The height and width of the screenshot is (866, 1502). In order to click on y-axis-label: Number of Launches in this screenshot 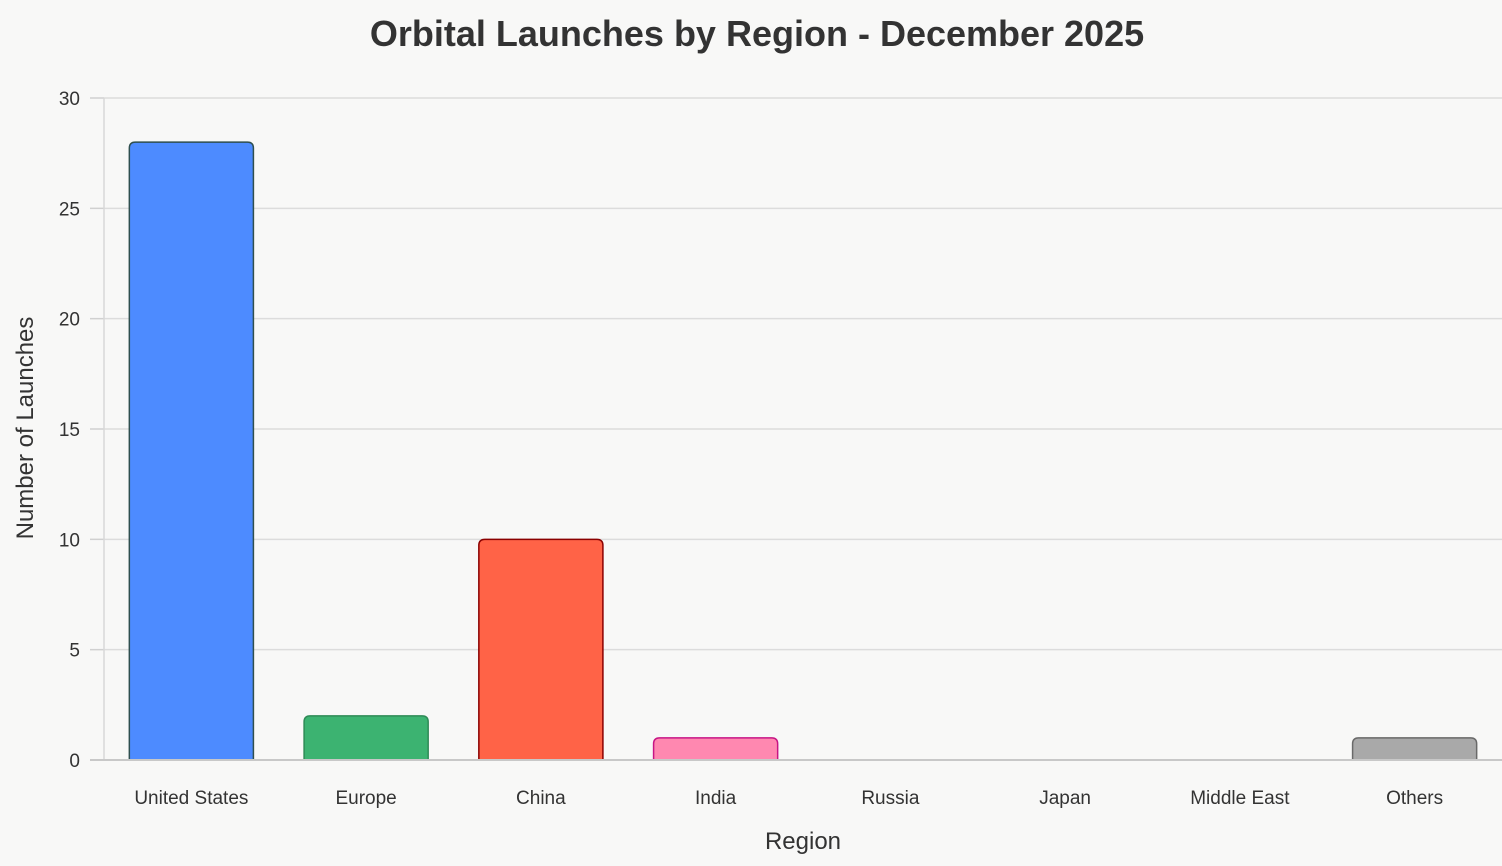, I will do `click(25, 428)`.